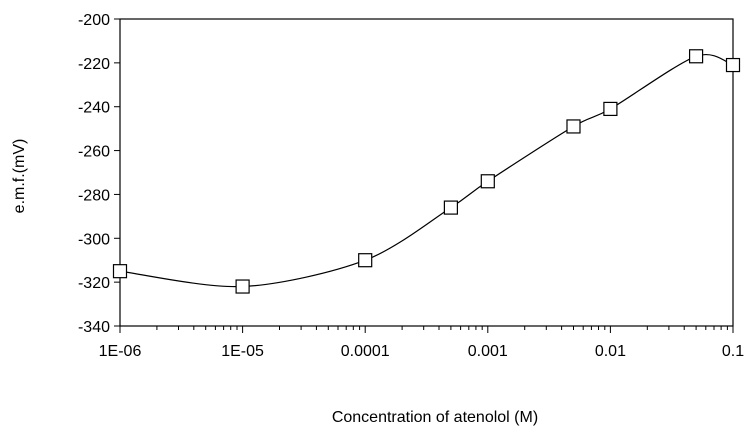 This screenshot has width=749, height=432. I want to click on y-tick-label: -340, so click(94, 327).